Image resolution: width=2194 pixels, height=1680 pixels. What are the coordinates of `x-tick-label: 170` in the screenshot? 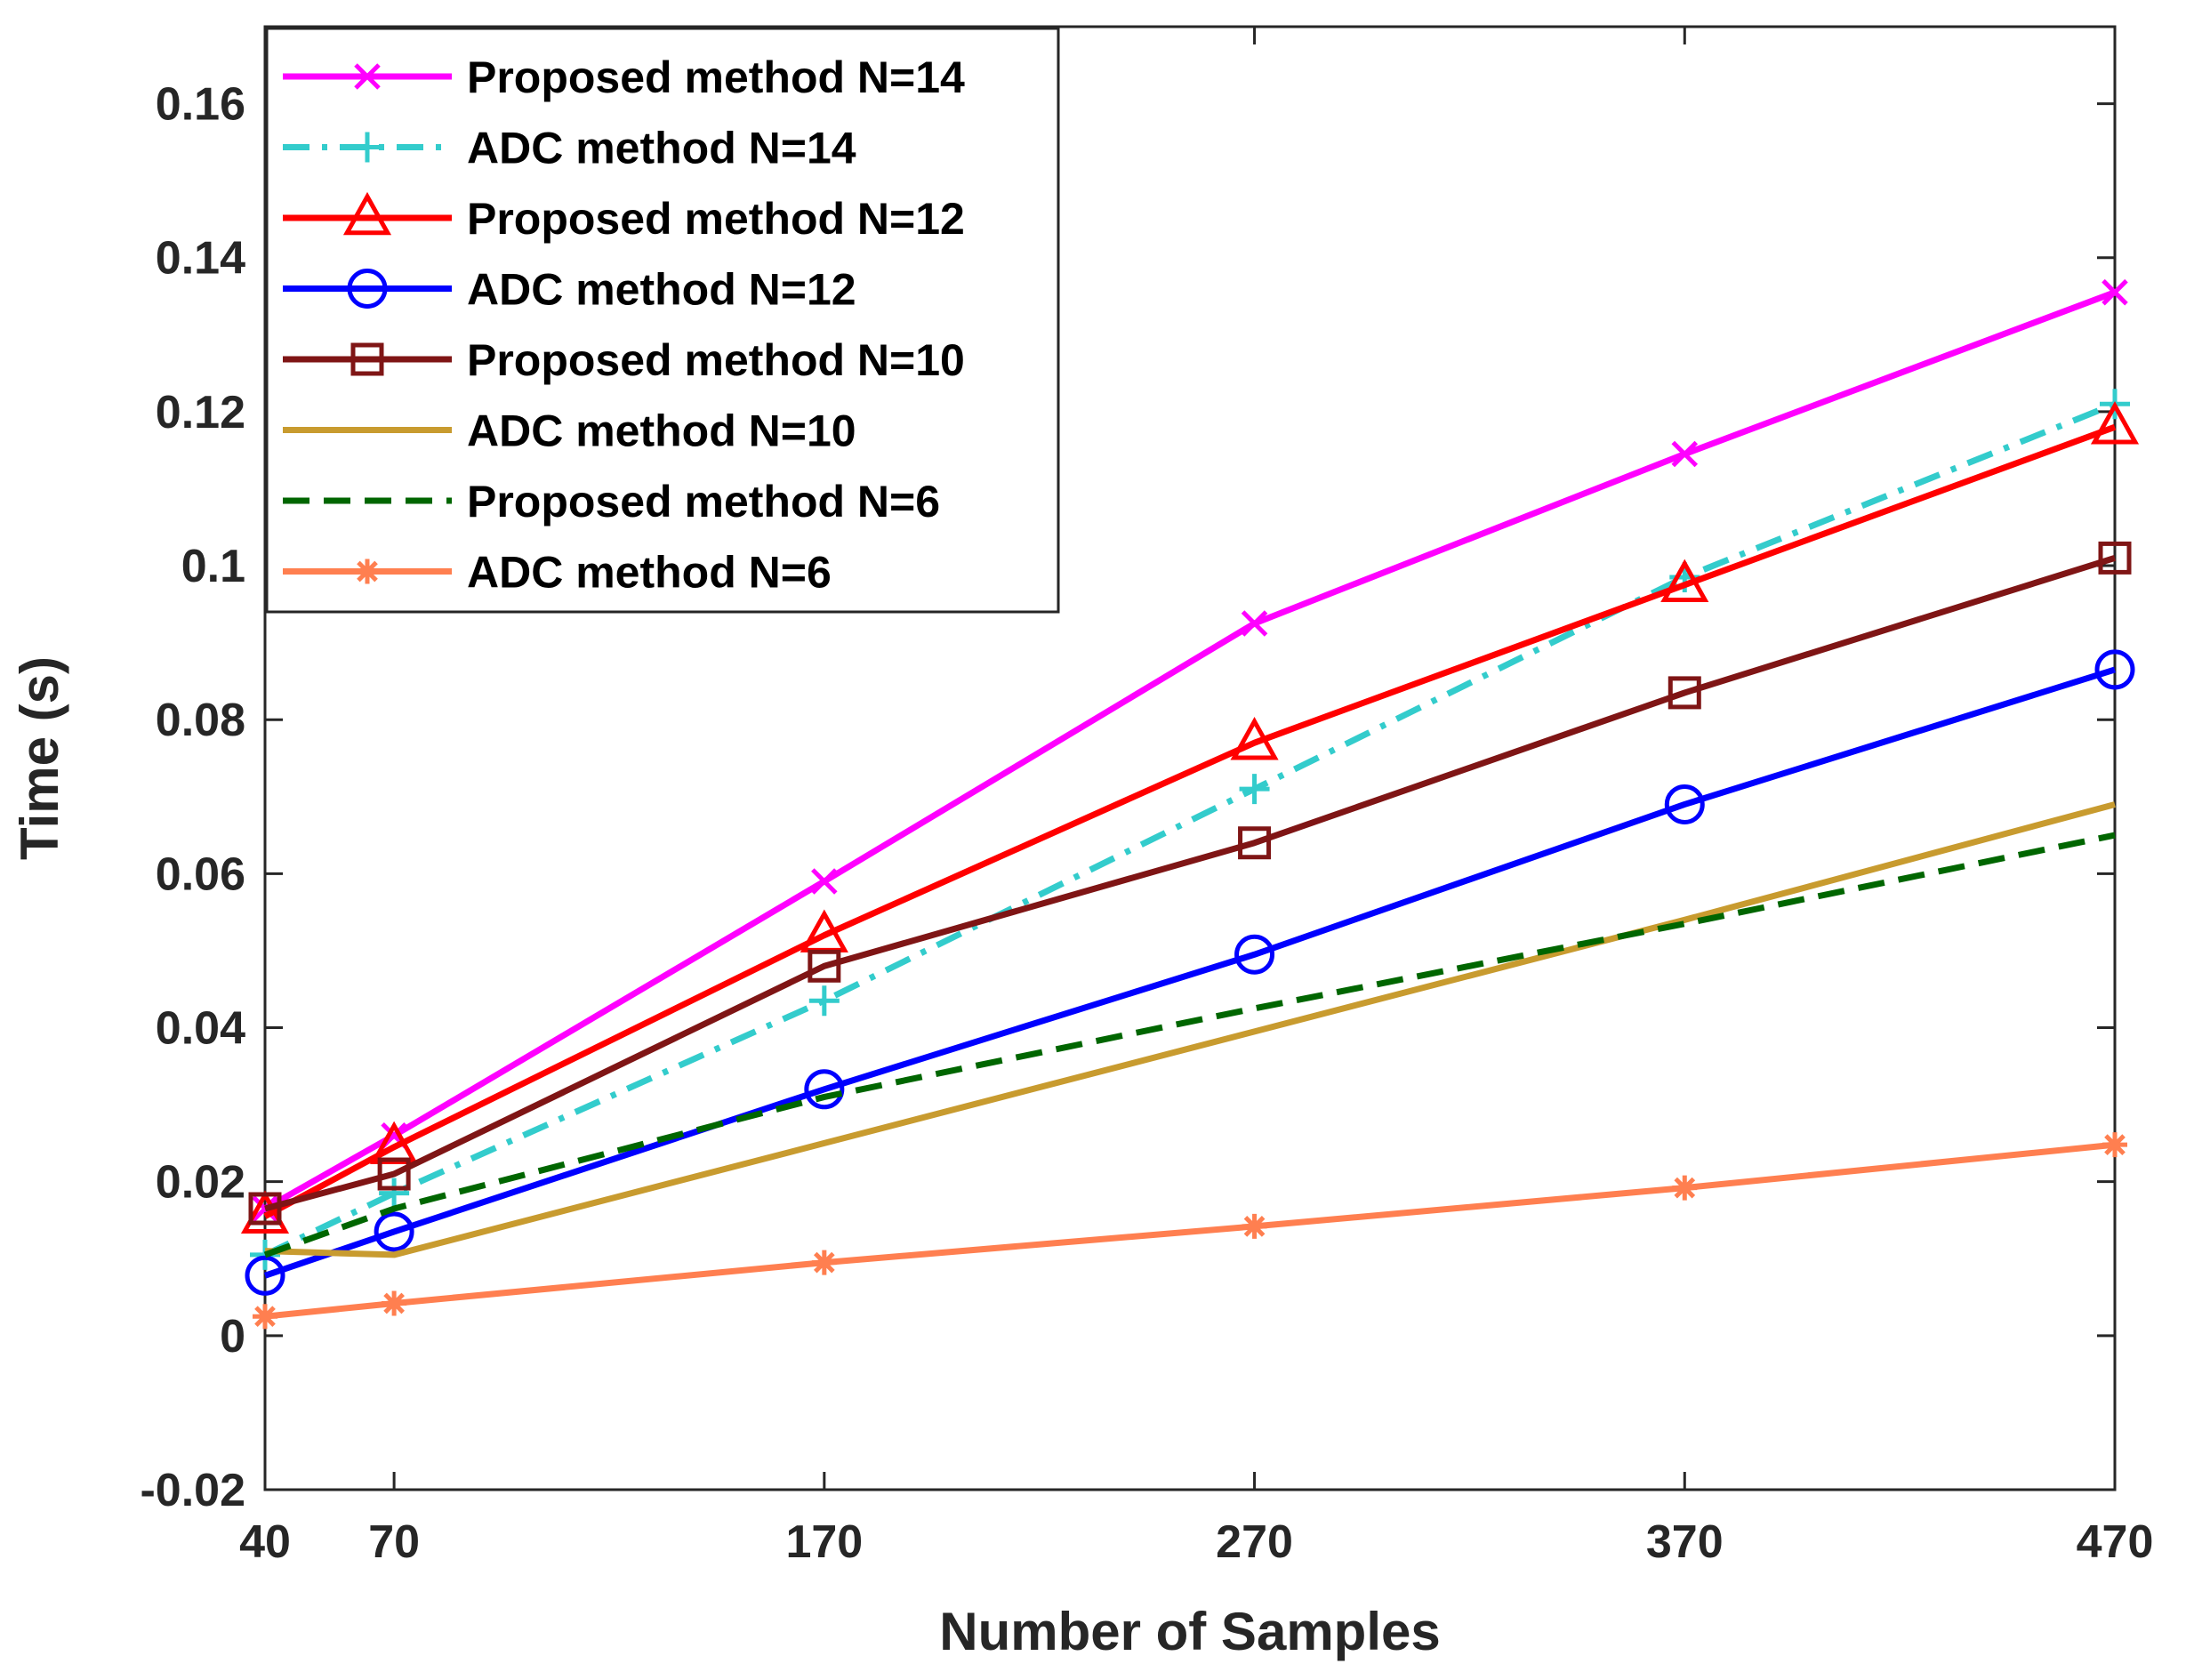 It's located at (824, 1542).